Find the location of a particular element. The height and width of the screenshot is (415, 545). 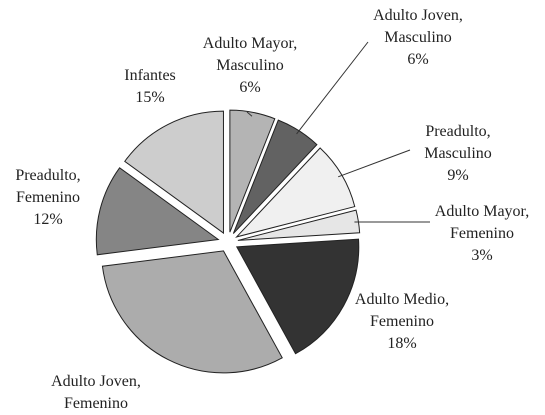

label-line: Infantes is located at coordinates (150, 75).